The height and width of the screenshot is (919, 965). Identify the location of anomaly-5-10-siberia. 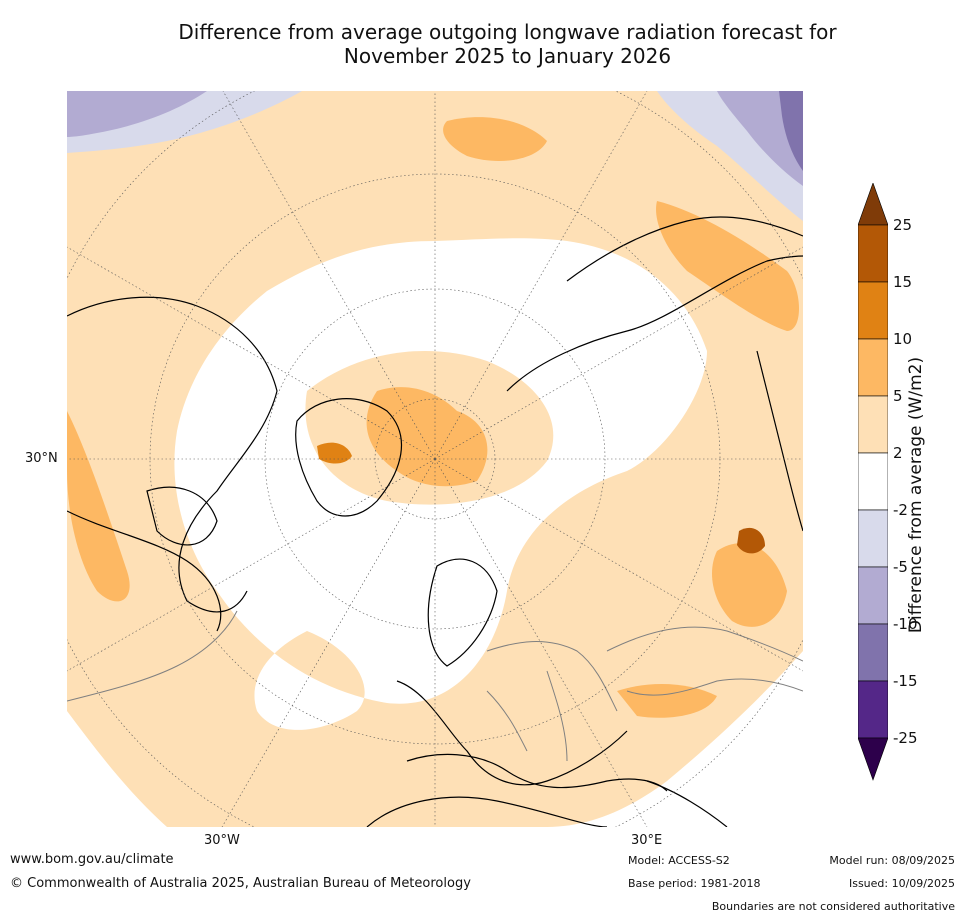
(727, 266).